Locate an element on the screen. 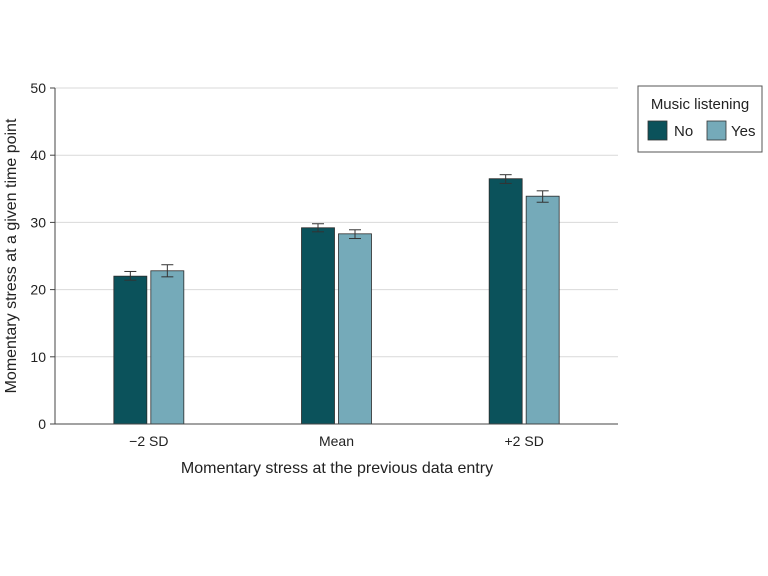 The height and width of the screenshot is (576, 768). x-tick-labels: −2 SD Mean +2 SD is located at coordinates (336, 441).